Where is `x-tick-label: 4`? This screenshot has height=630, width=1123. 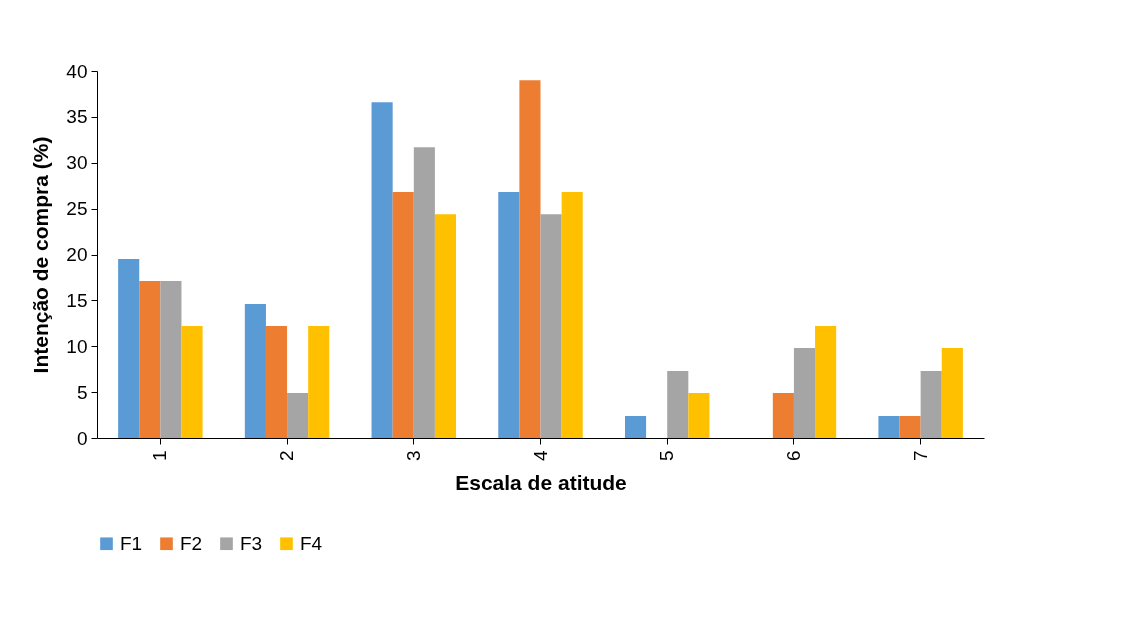 x-tick-label: 4 is located at coordinates (540, 456).